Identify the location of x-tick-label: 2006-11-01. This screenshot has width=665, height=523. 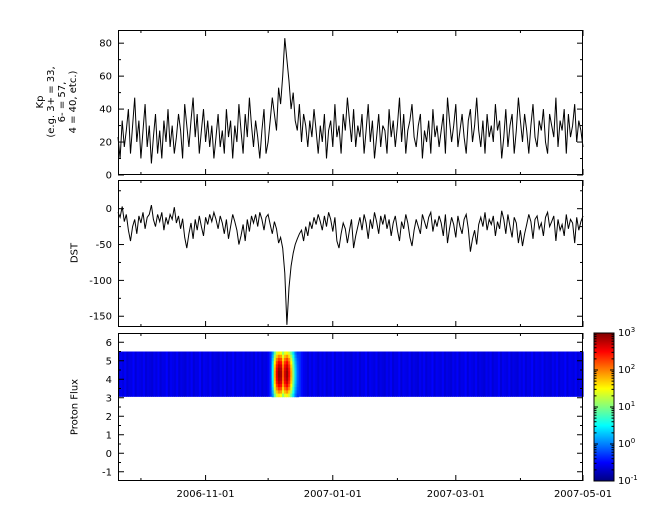
(206, 494).